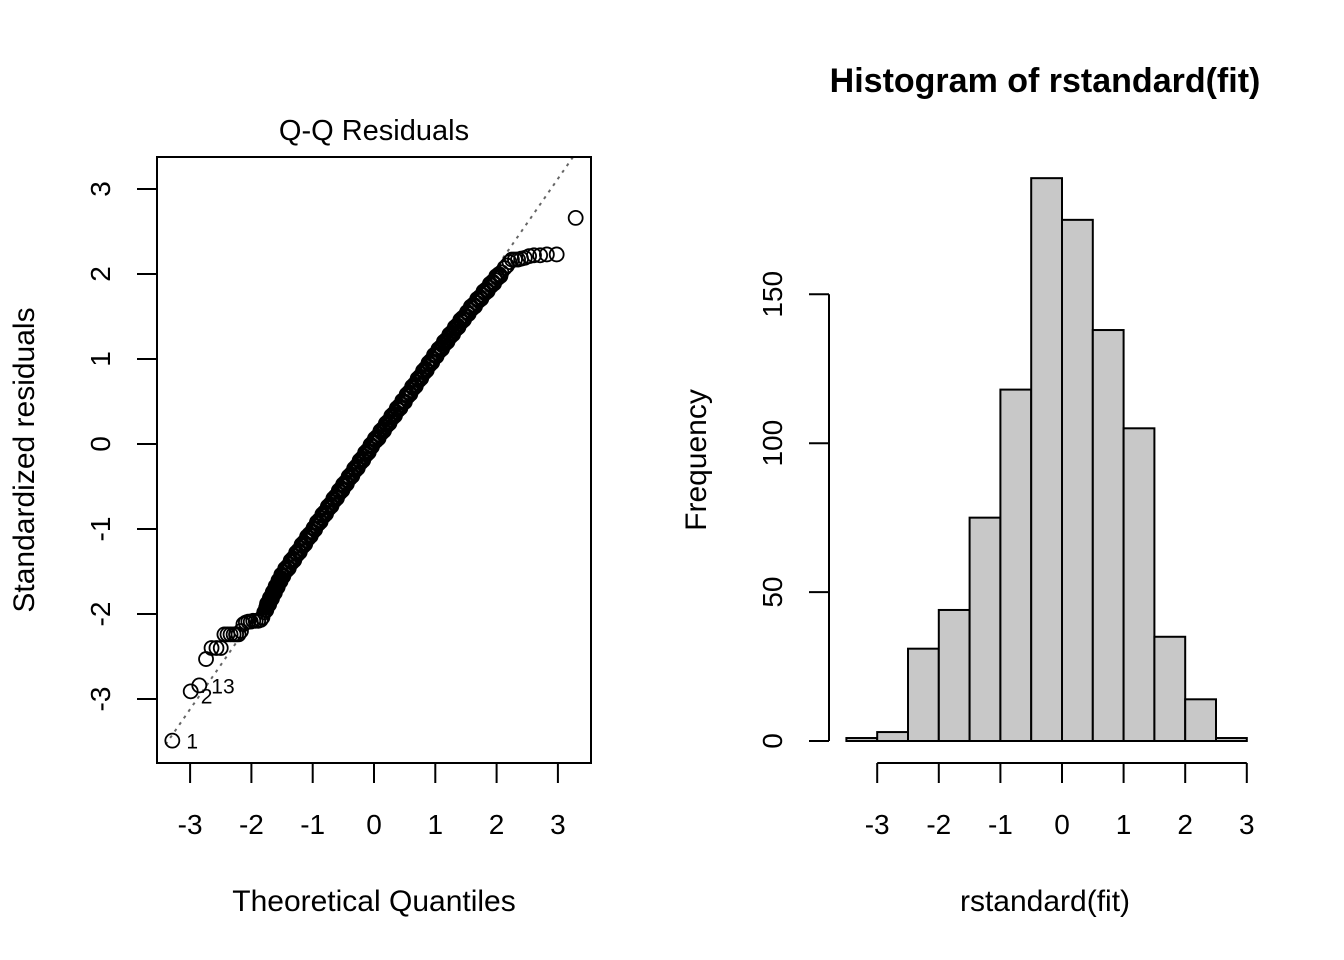  I want to click on qq-x-axis-title: Theoretical Quantiles, so click(373, 901).